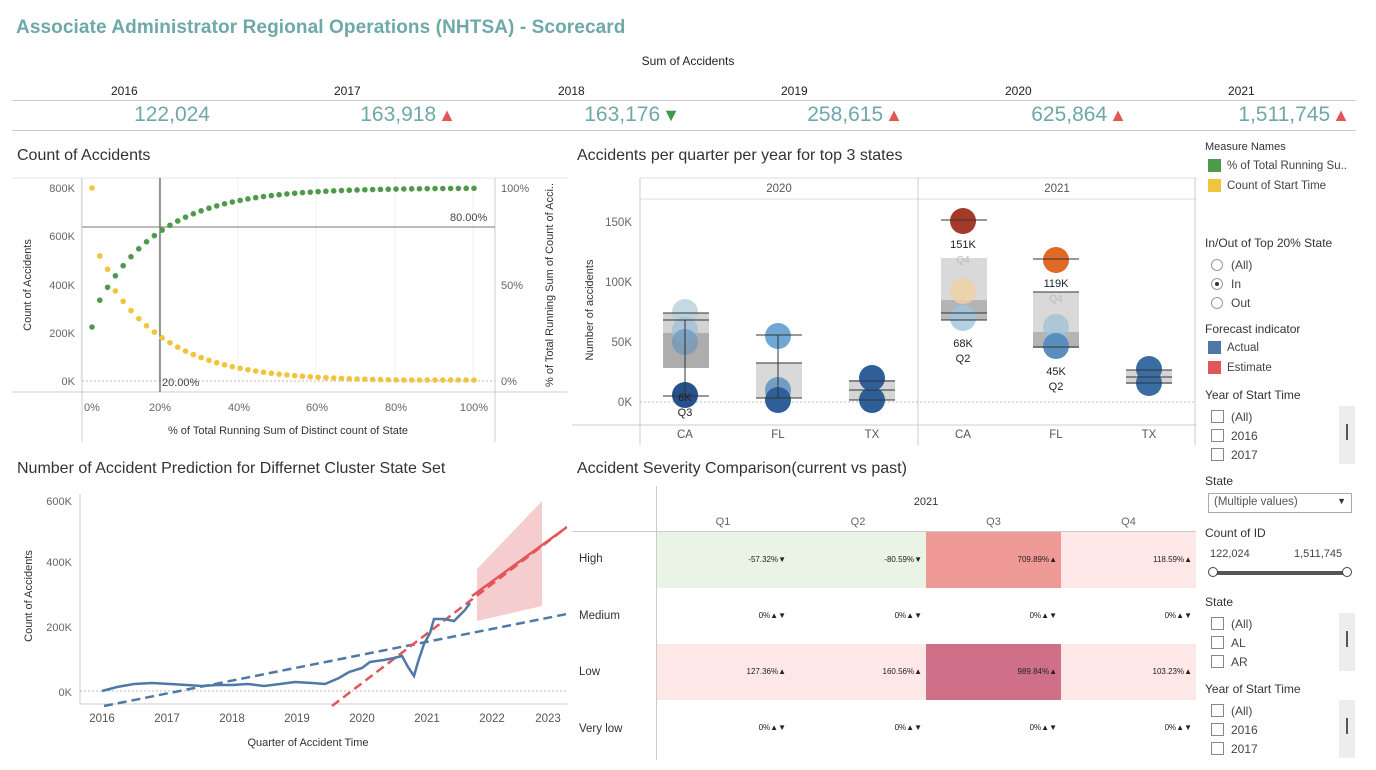 The height and width of the screenshot is (770, 1376). What do you see at coordinates (1241, 91) in the screenshot?
I see `kpi-year: 2021` at bounding box center [1241, 91].